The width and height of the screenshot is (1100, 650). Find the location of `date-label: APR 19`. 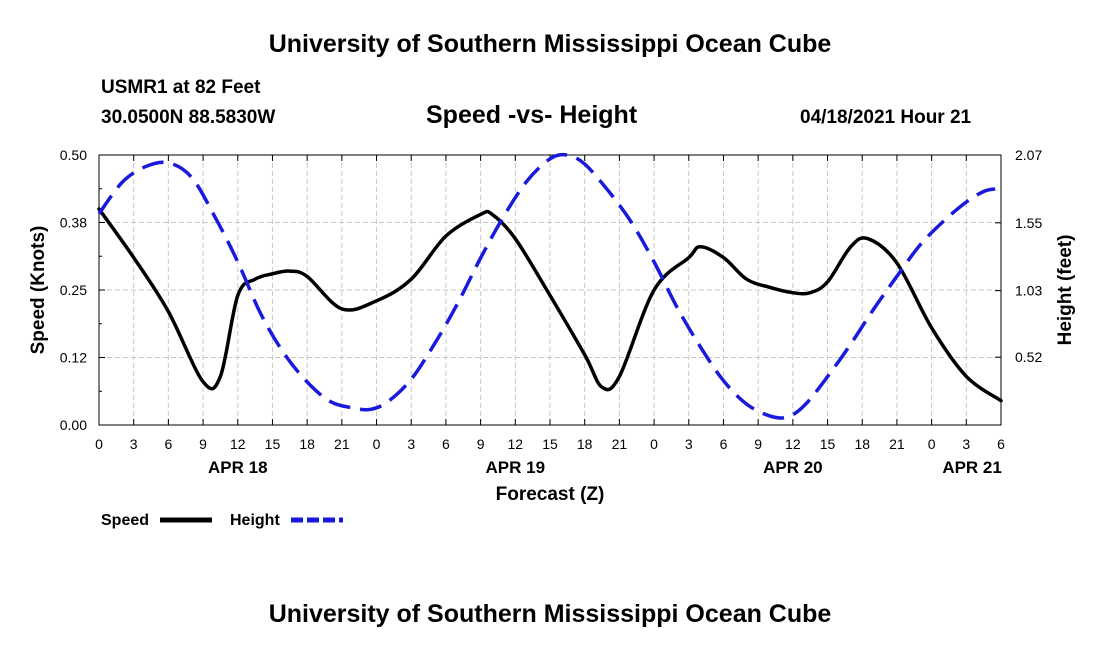

date-label: APR 19 is located at coordinates (516, 467).